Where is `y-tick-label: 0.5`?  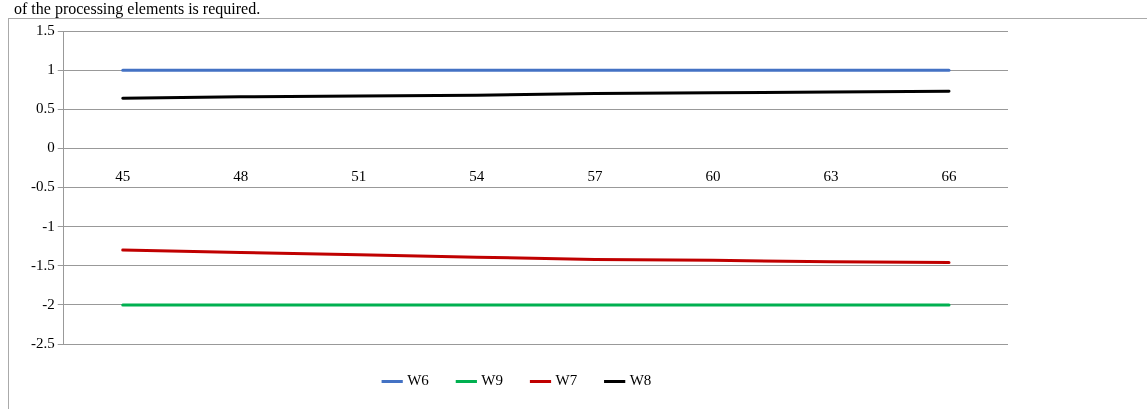
y-tick-label: 0.5 is located at coordinates (45, 108).